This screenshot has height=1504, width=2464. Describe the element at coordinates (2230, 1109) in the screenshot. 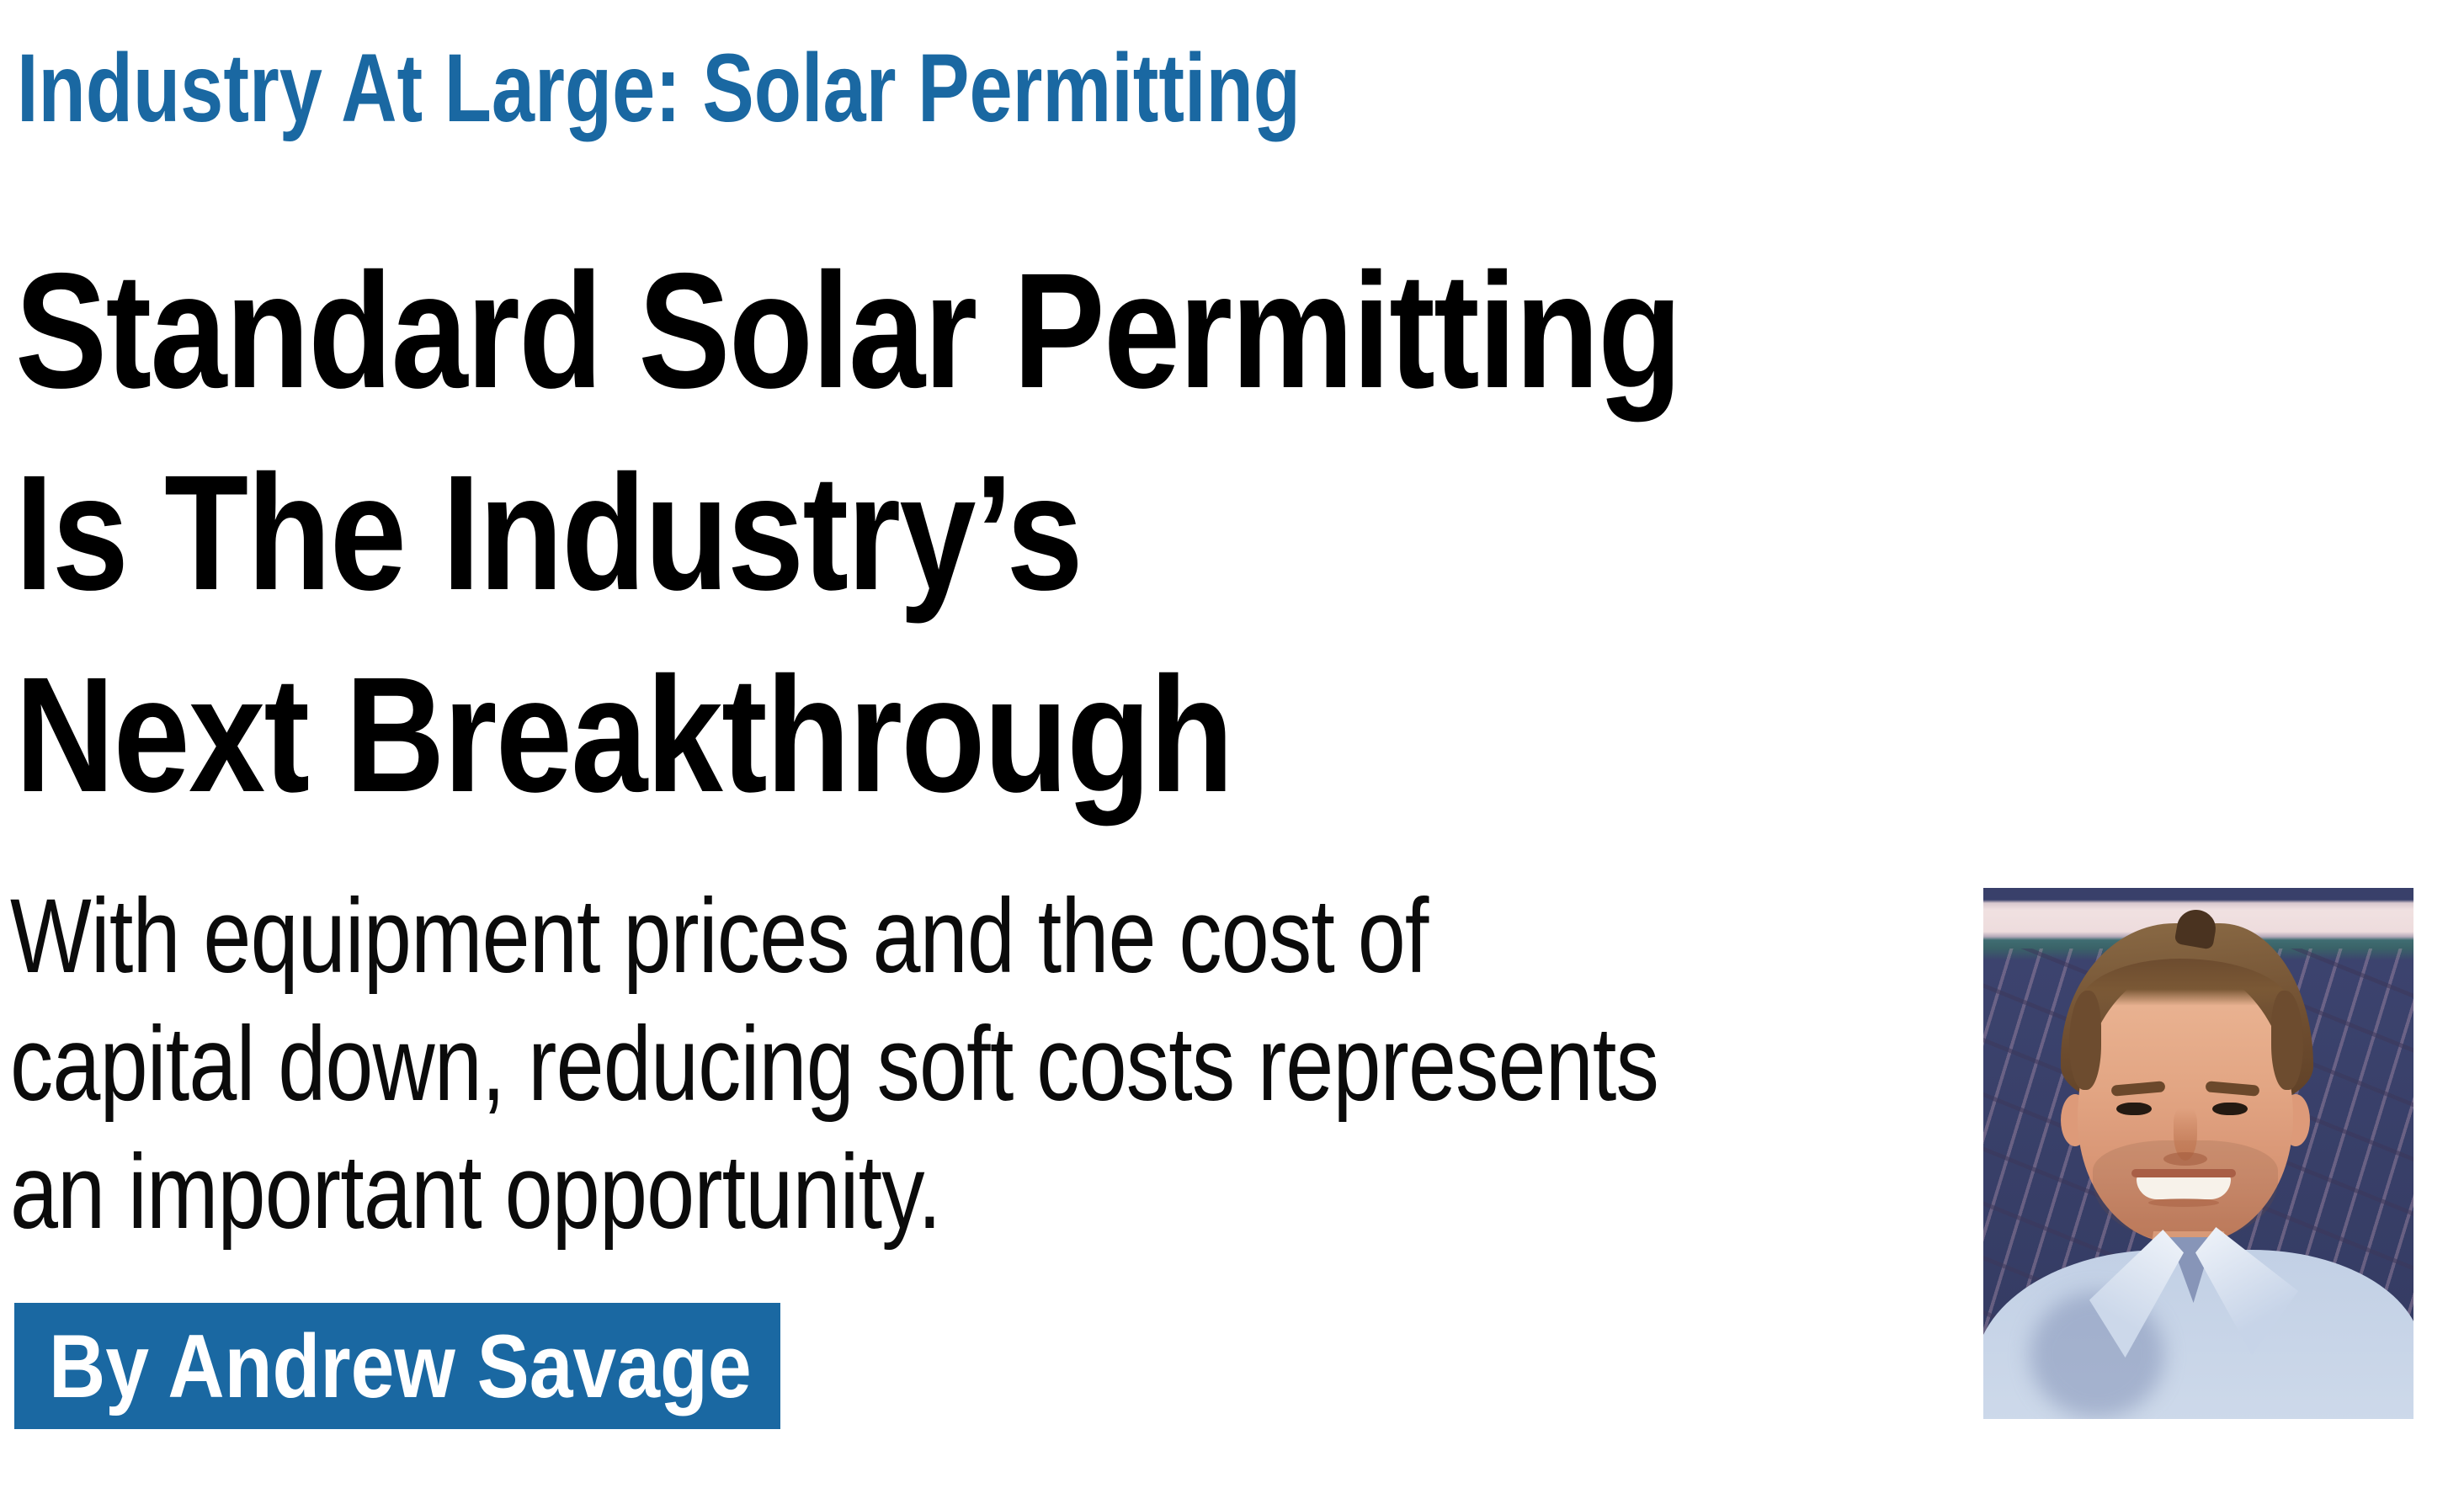

I see `photo-eye-right` at that location.